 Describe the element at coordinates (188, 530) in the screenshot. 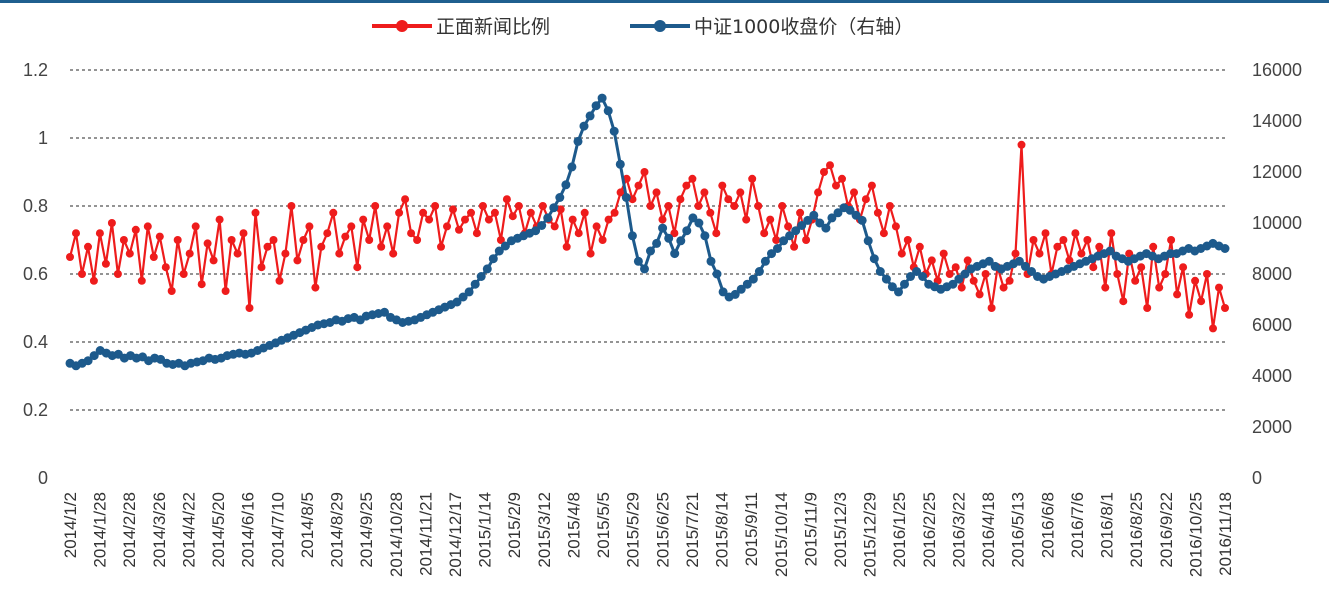

I see `x-tick-label: 2014/4/22` at that location.